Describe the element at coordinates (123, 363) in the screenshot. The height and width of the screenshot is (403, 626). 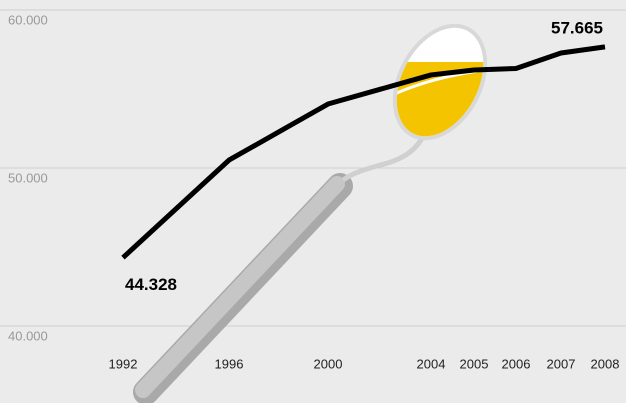
I see `x-tick-label: 1992` at that location.